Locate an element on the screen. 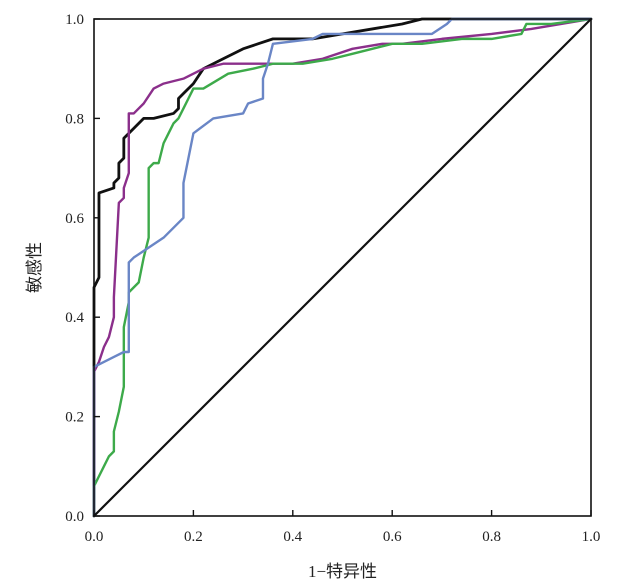 The height and width of the screenshot is (585, 619). y-tick-label: 0.0 is located at coordinates (74, 517).